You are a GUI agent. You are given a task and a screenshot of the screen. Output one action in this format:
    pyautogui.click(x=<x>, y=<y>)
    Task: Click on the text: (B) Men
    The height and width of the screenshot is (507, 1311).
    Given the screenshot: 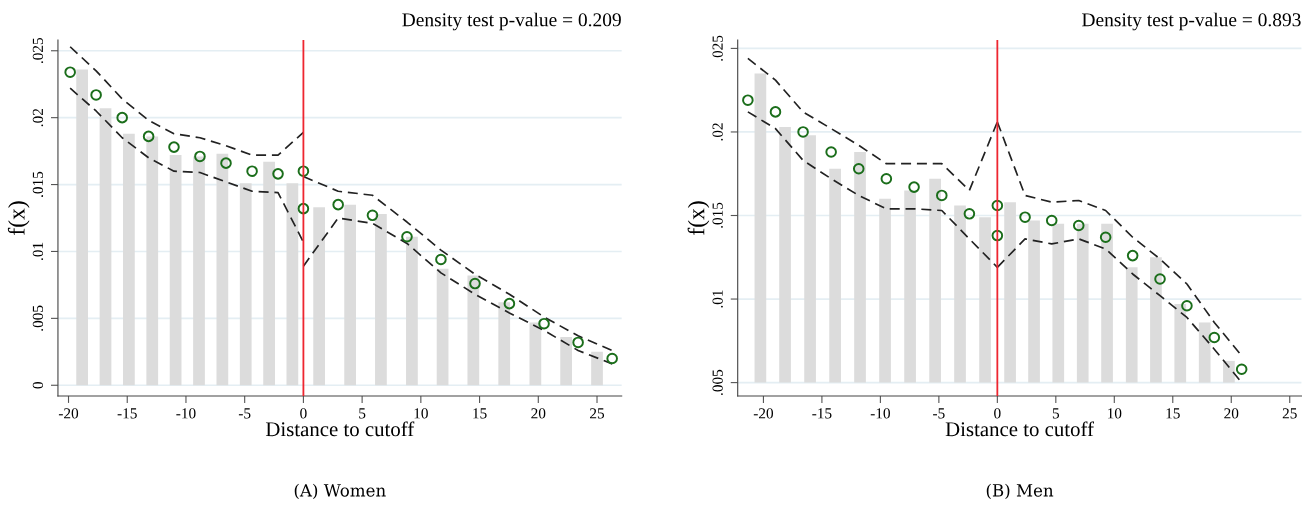 What is the action you would take?
    pyautogui.click(x=1020, y=491)
    